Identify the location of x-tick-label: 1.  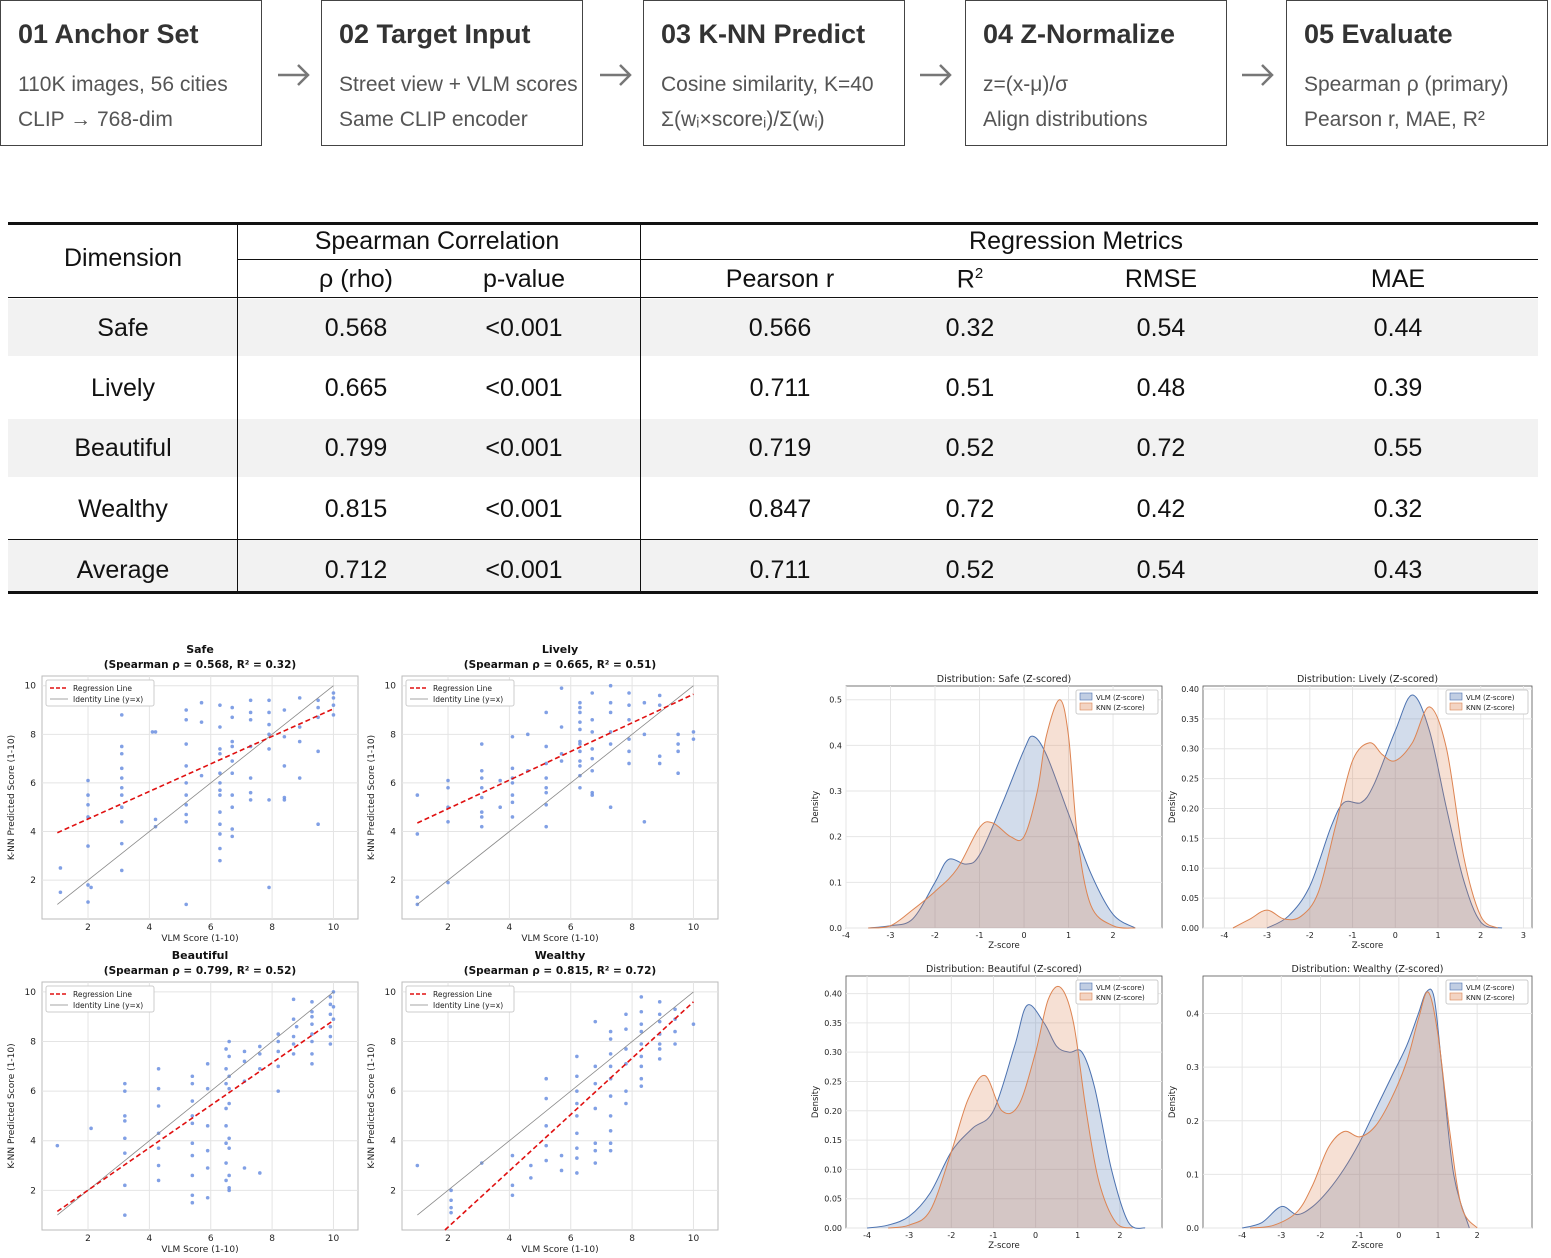
(1437, 935).